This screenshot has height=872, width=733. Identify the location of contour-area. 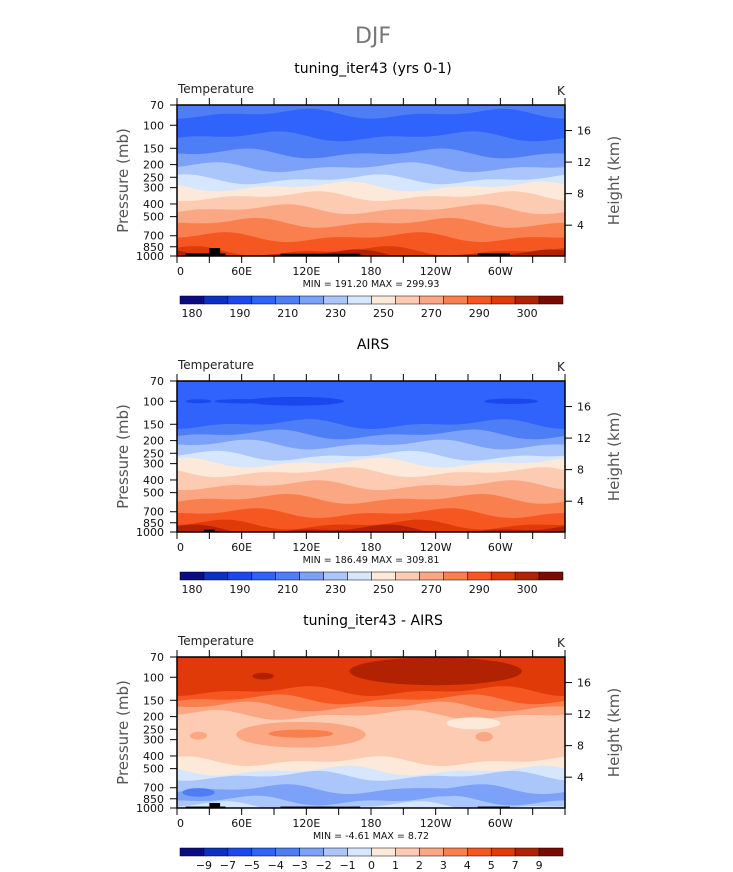
(371, 732).